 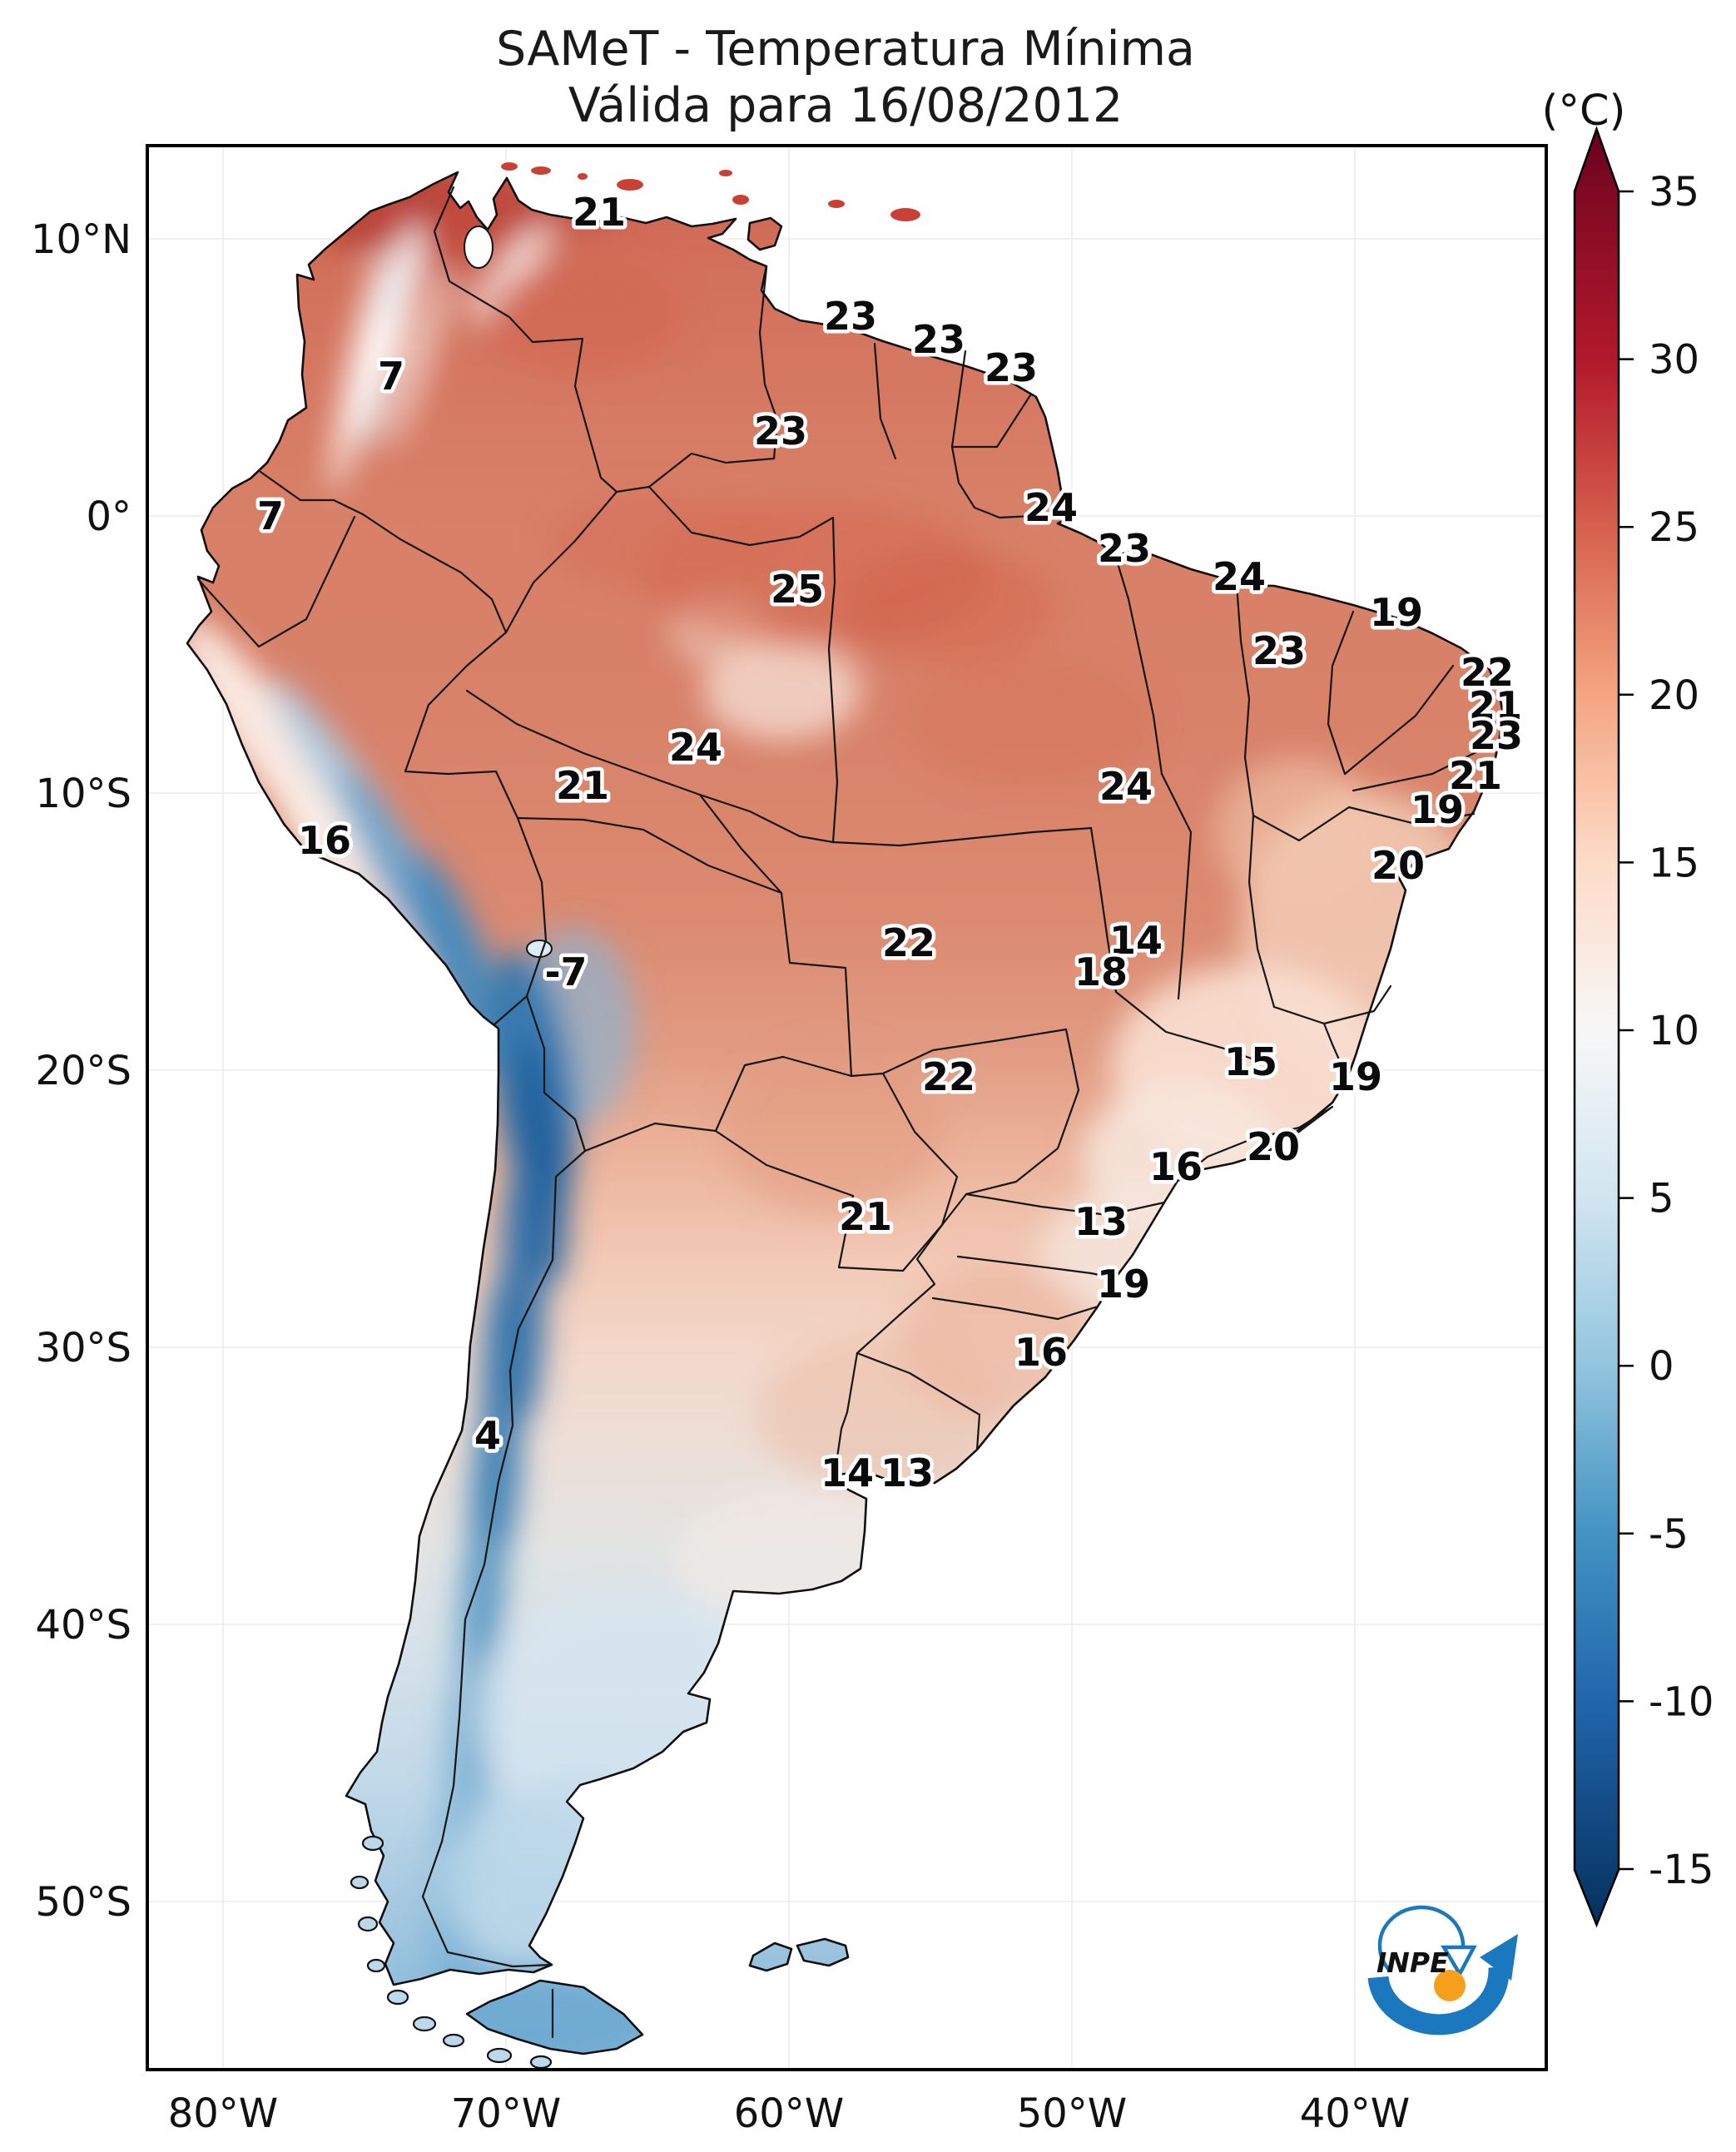 I want to click on lon-tick-label: 80°W, so click(x=223, y=2113).